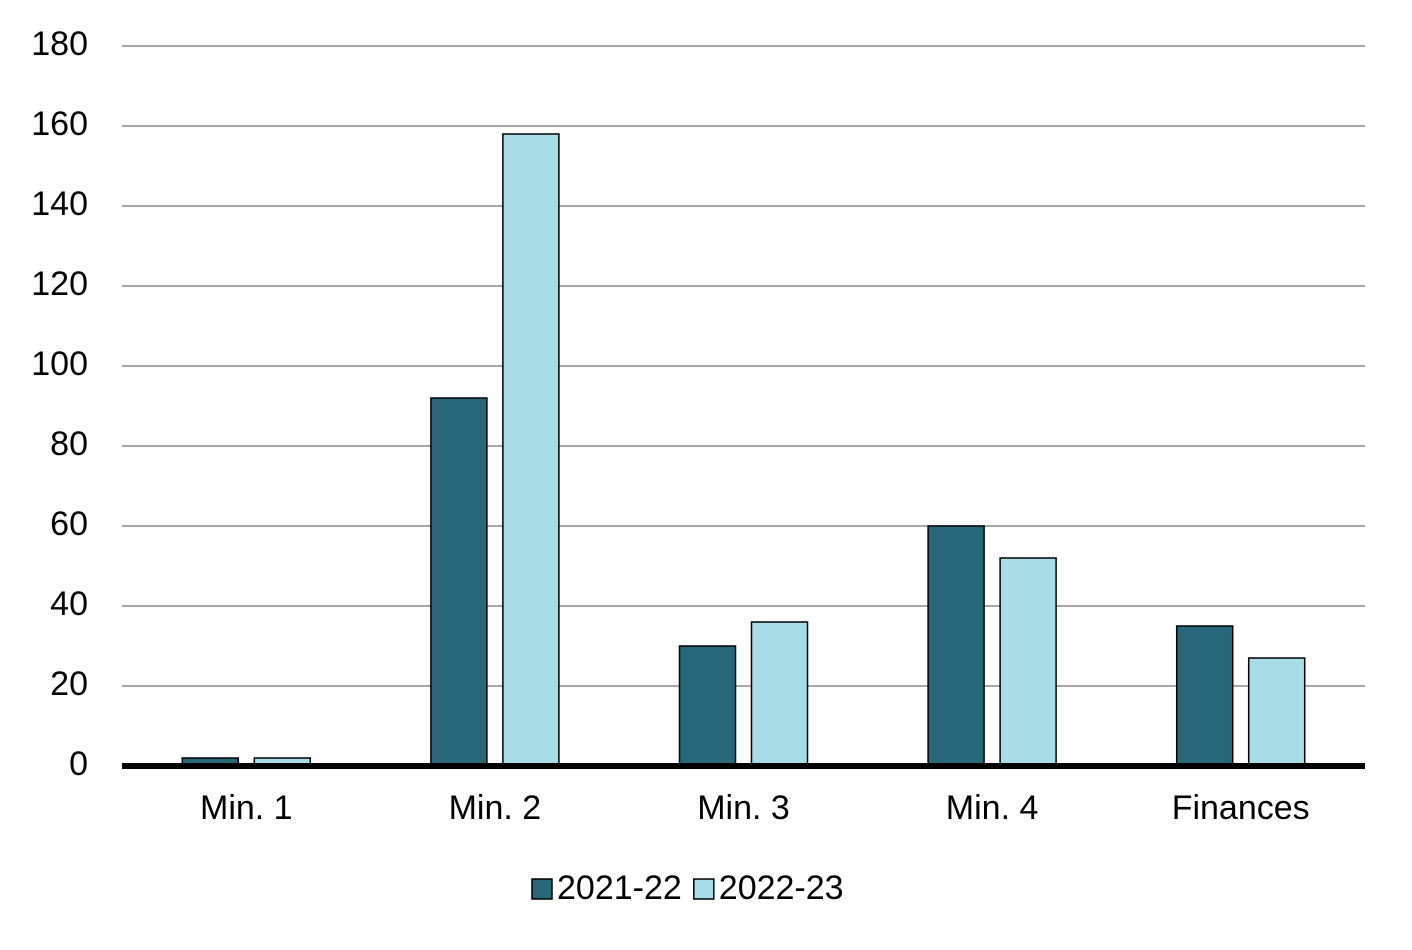 The width and height of the screenshot is (1412, 950). I want to click on y-tick-label: 0, so click(78, 764).